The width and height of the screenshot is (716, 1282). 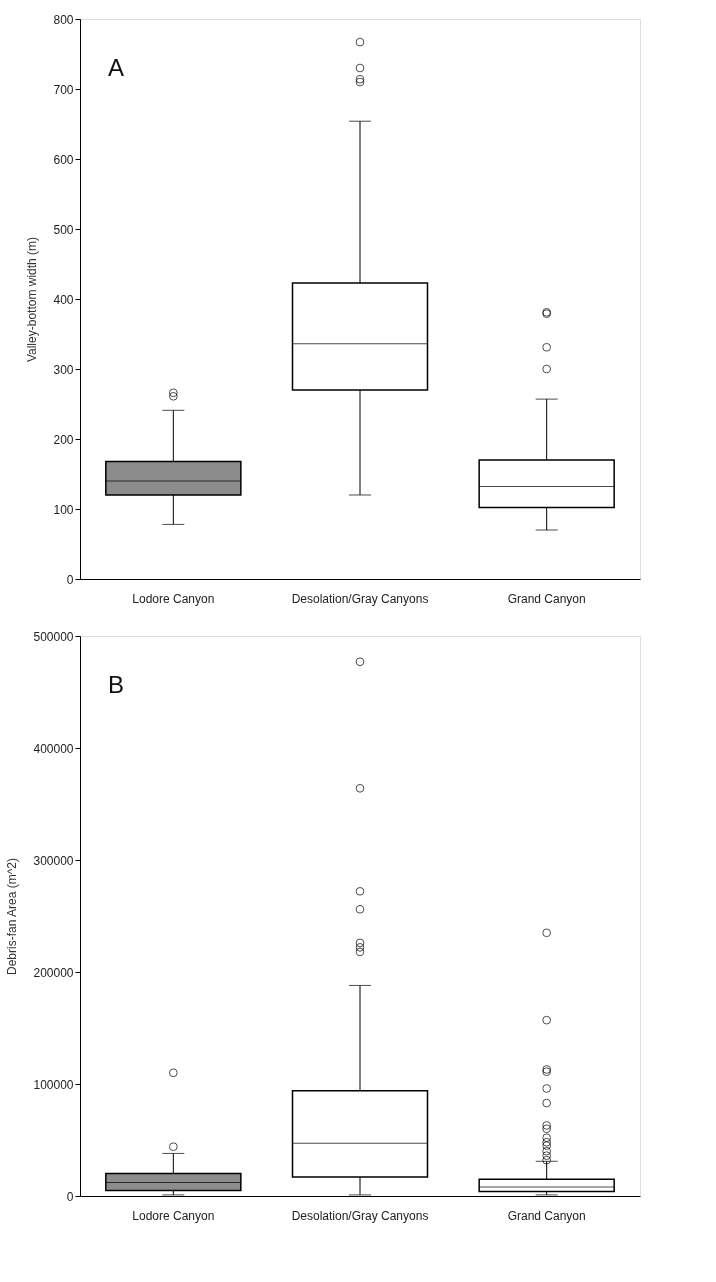 I want to click on y-axis-title: Debris-fan Area (m^2), so click(x=12, y=916).